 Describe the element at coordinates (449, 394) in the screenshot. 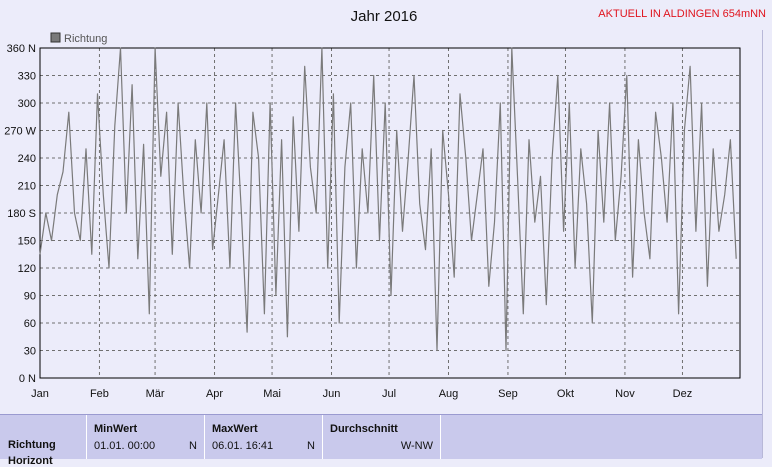

I see `x-tick-label: Aug` at that location.